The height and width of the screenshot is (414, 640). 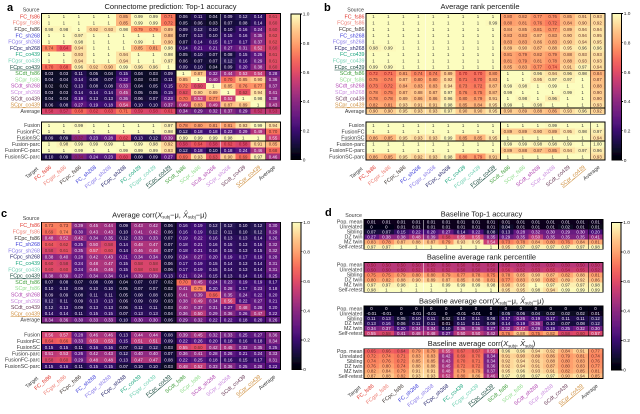 I want to click on svg-text: 0.02, so click(x=64, y=86).